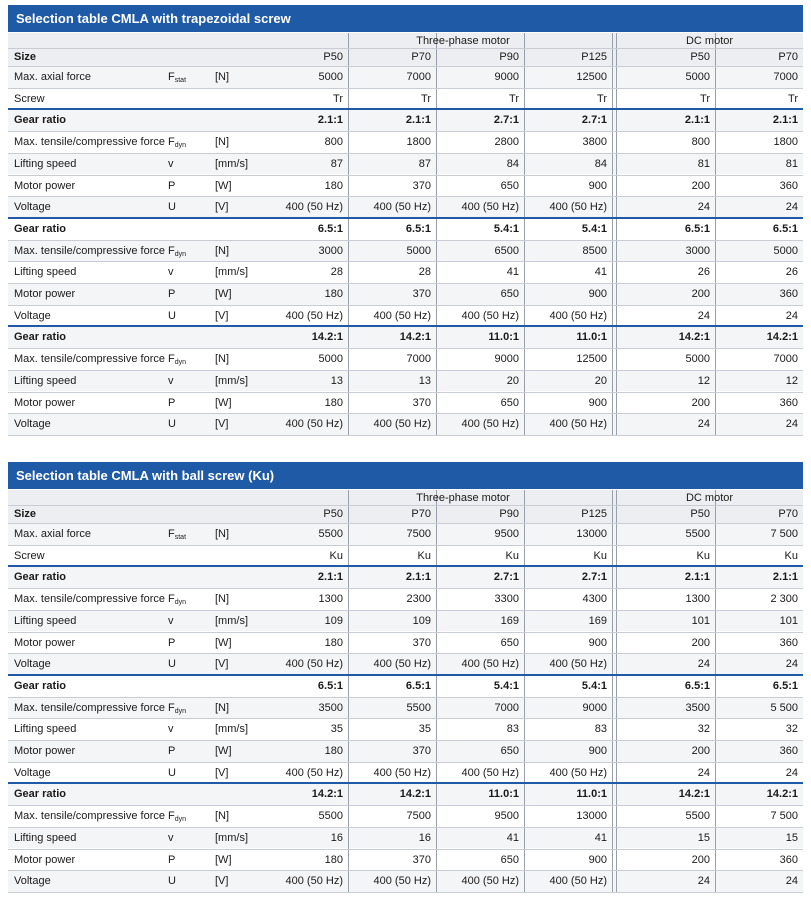  What do you see at coordinates (697, 599) in the screenshot?
I see `cell-value: 1300` at bounding box center [697, 599].